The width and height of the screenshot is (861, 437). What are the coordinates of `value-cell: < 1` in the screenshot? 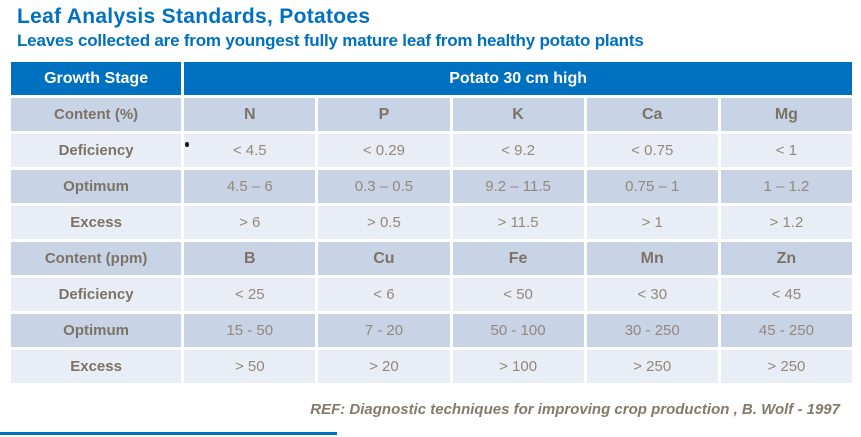 It's located at (786, 150).